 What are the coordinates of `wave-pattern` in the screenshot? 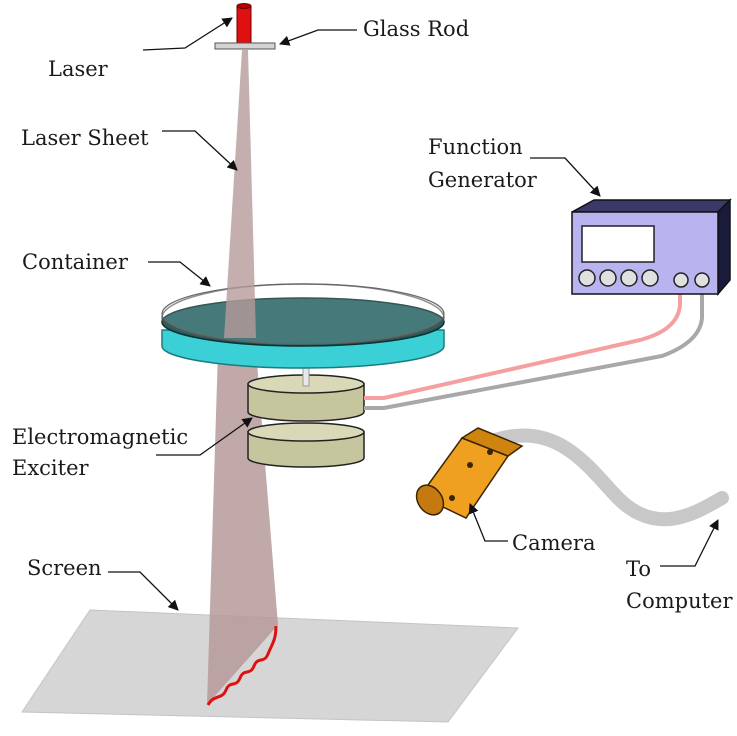 It's located at (242, 665).